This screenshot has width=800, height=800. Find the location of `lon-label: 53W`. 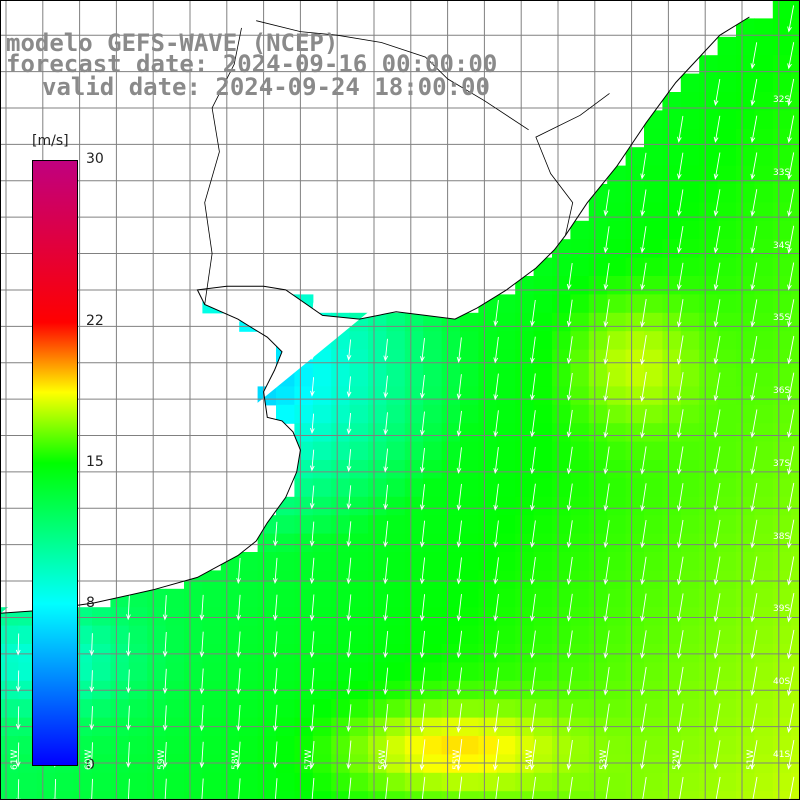

lon-label: 53W is located at coordinates (603, 759).